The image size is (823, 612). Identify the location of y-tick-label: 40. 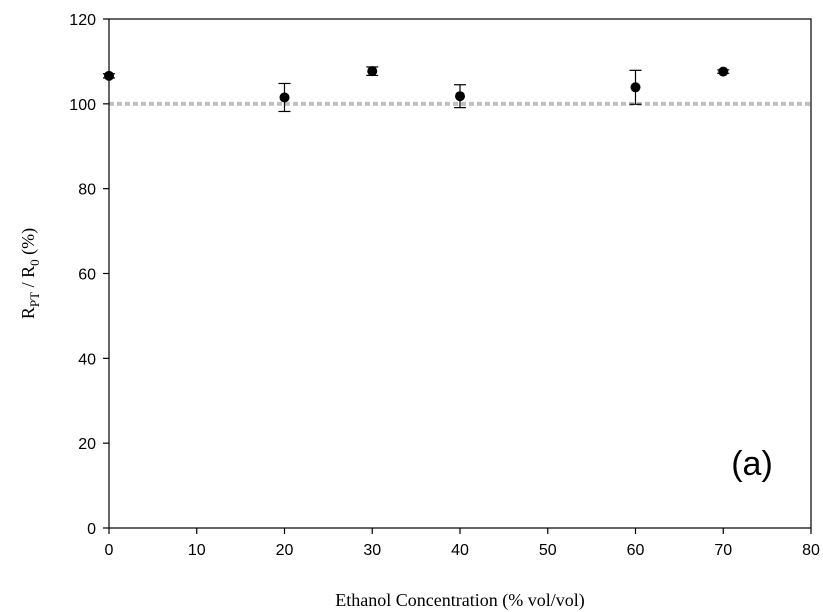
(87, 359).